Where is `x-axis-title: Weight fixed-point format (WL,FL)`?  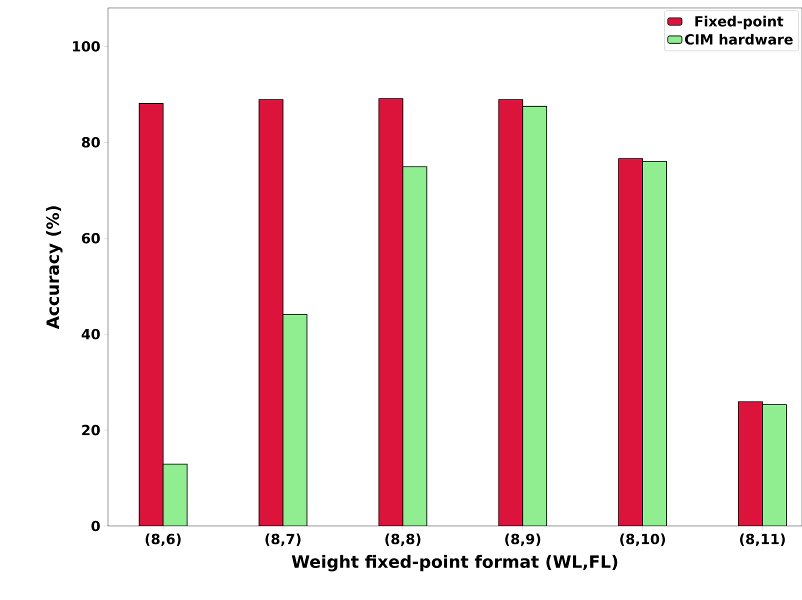
x-axis-title: Weight fixed-point format (WL,FL) is located at coordinates (455, 563).